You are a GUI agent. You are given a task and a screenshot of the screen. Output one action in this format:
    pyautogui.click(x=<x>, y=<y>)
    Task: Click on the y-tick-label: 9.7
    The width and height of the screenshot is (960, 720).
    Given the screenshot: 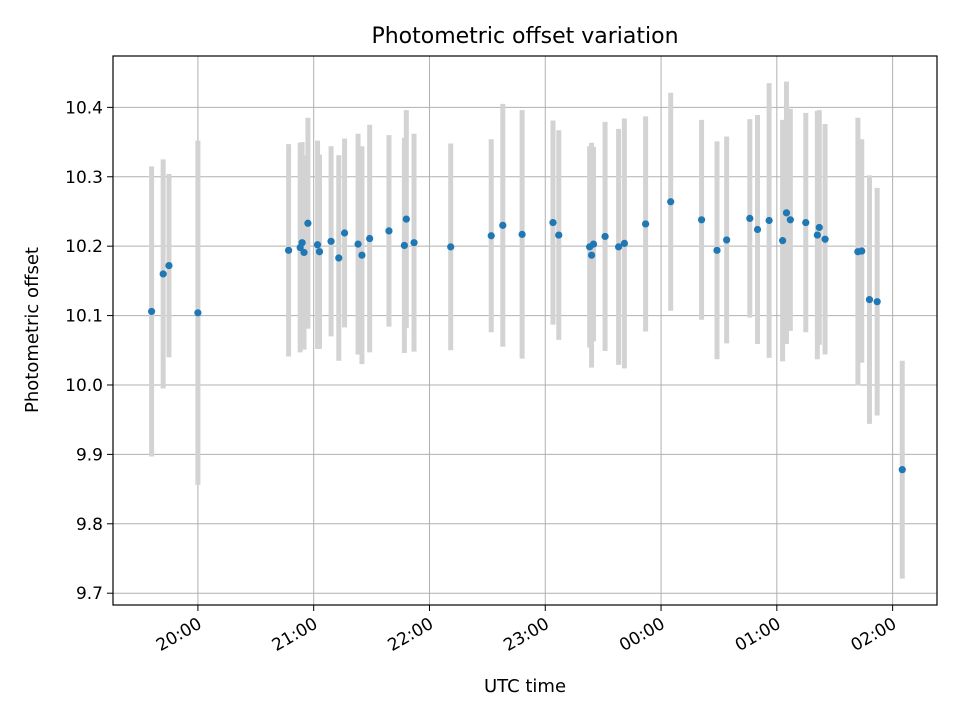 What is the action you would take?
    pyautogui.click(x=89, y=594)
    